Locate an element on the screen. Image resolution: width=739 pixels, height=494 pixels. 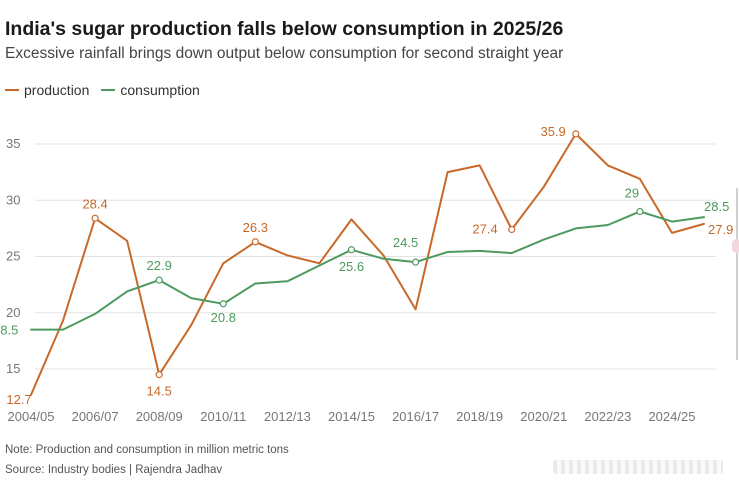
legend-item-consumption: consumption is located at coordinates (150, 90).